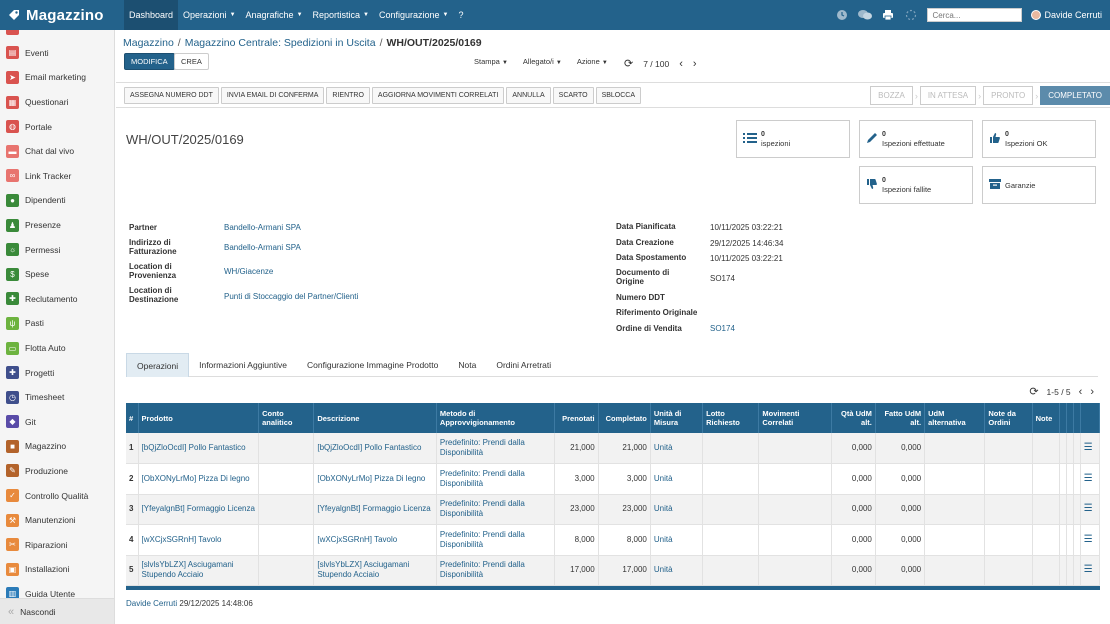 This screenshot has width=1110, height=624. Describe the element at coordinates (199, 479) in the screenshot. I see `row-product: [ObXONyLrMo] Pizza Di legno` at that location.